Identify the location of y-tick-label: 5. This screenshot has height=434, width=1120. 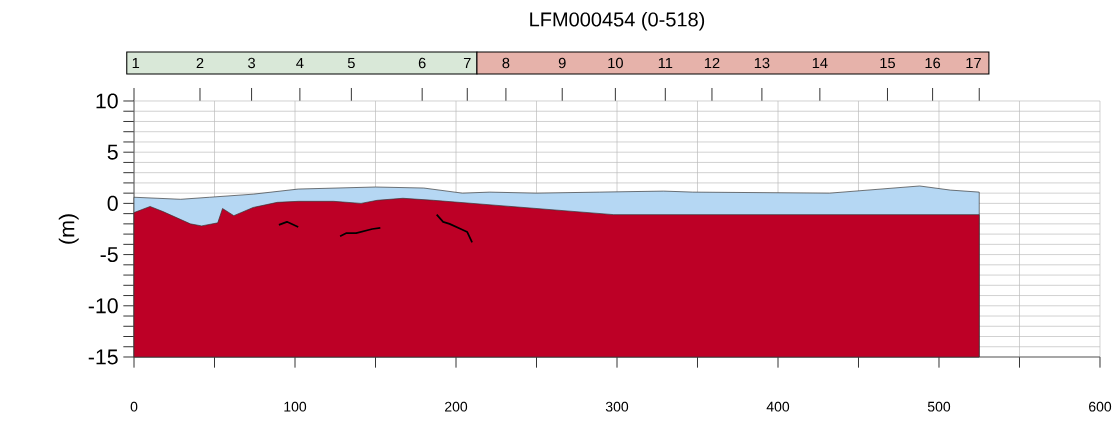
(112, 152).